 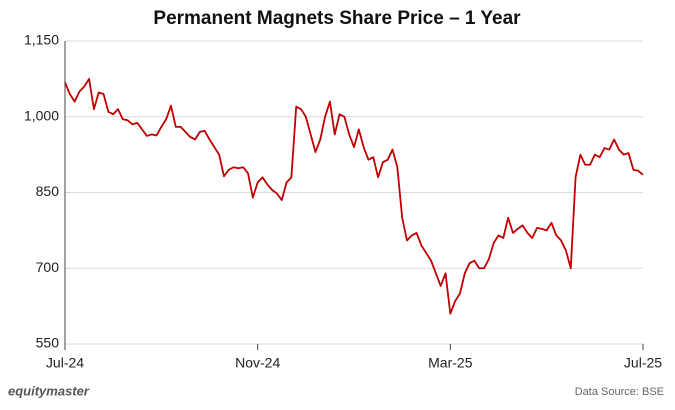 I want to click on y-tick-label: 700, so click(x=48, y=267).